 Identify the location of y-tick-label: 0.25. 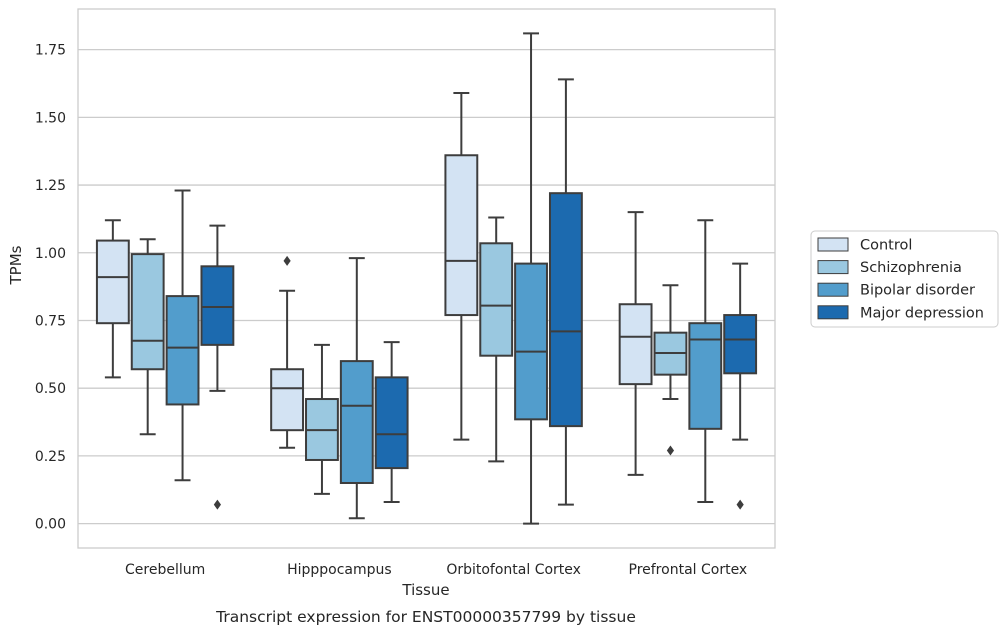
(50, 457).